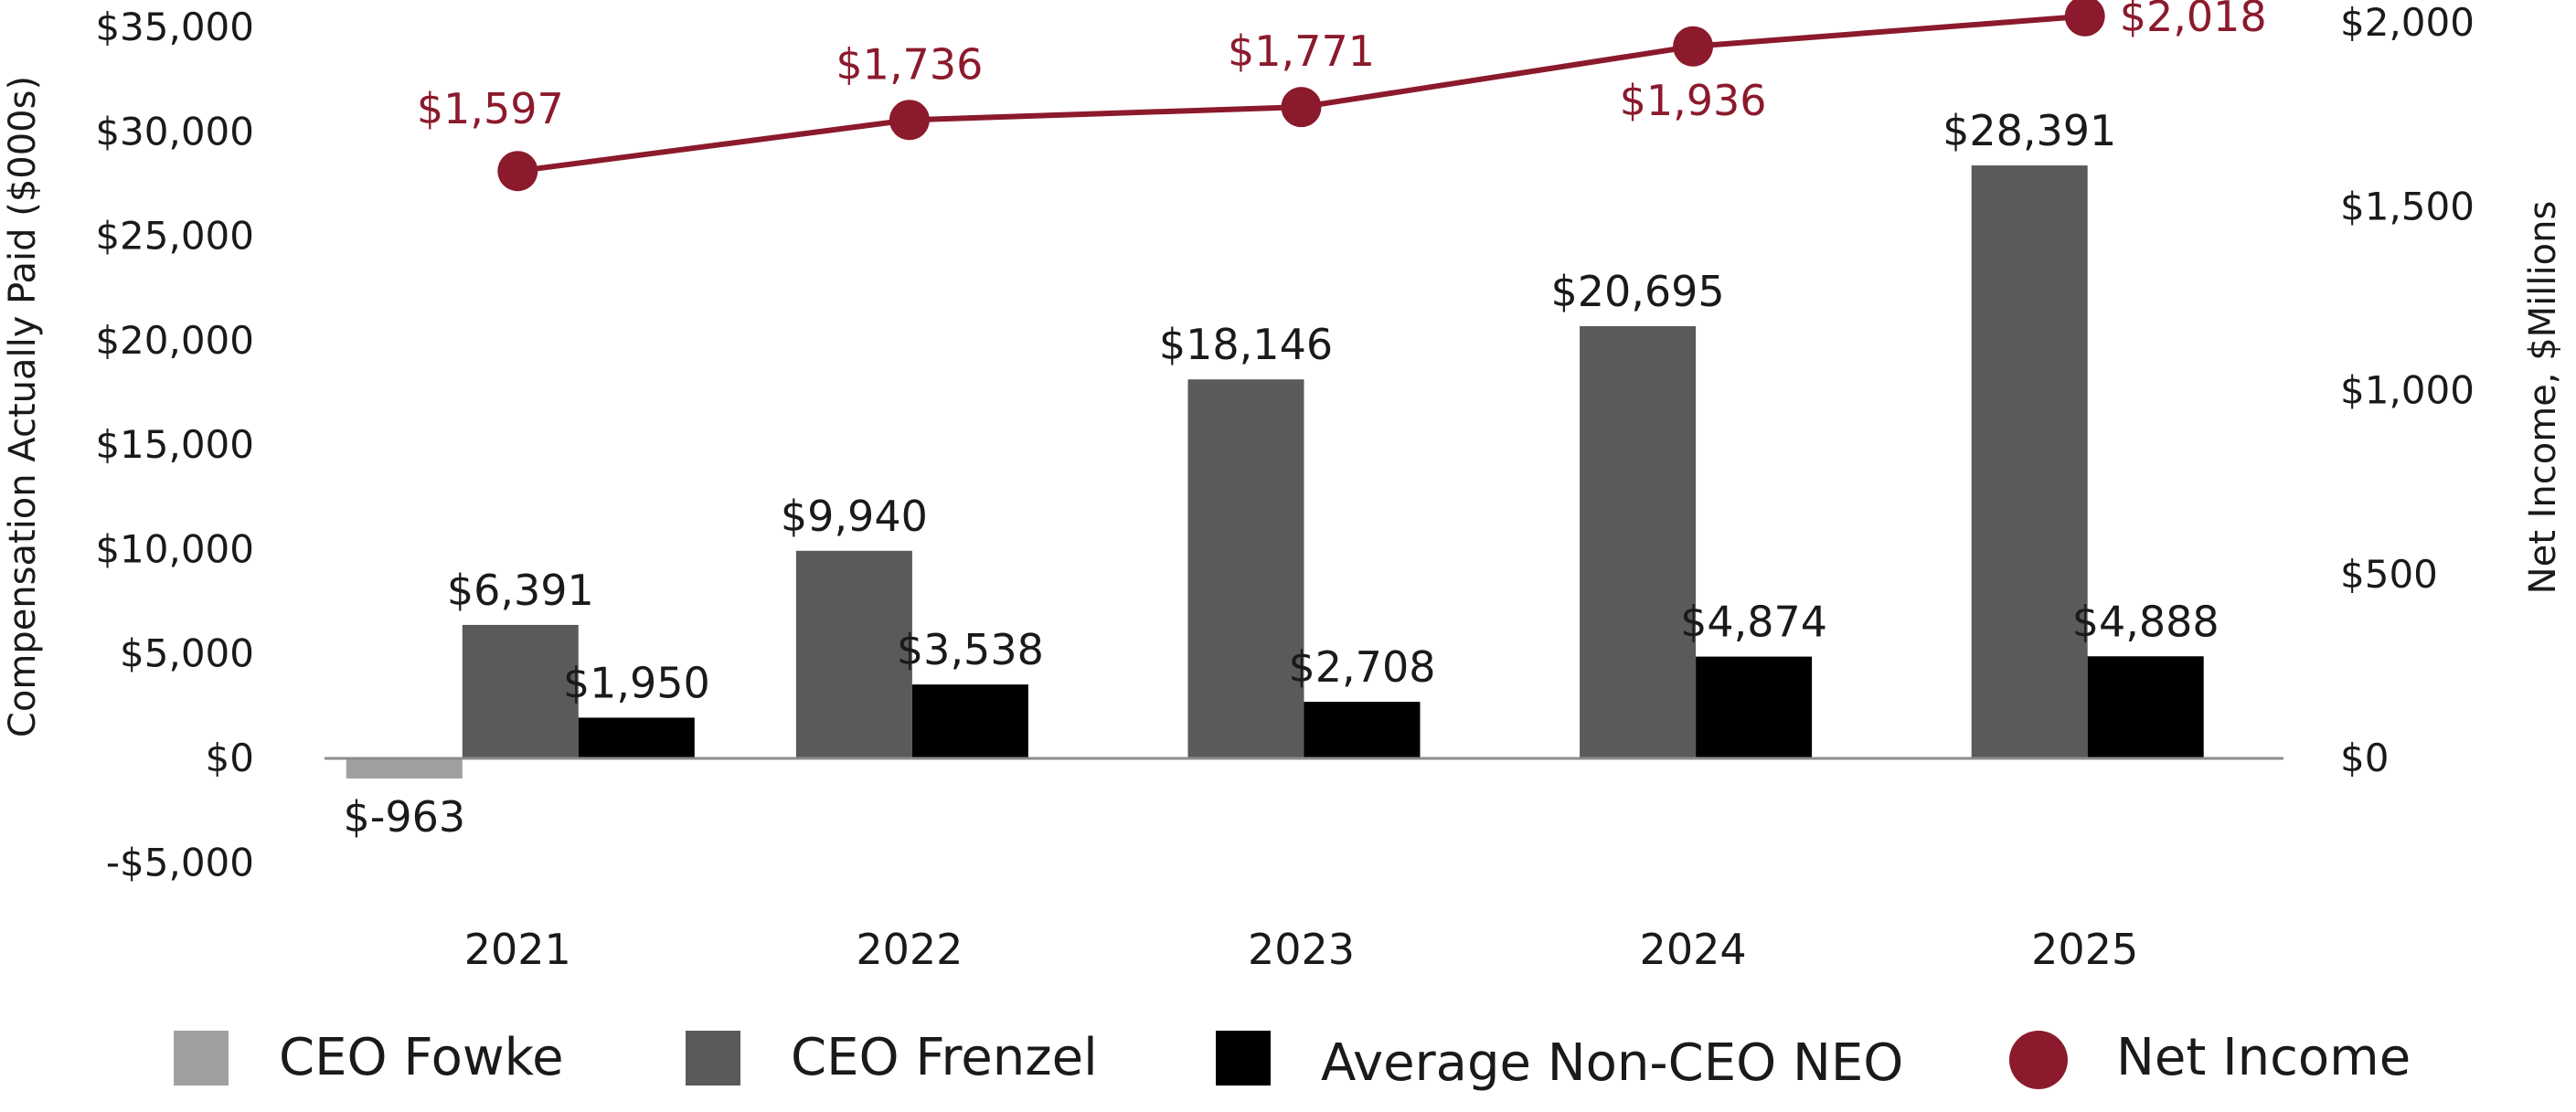  What do you see at coordinates (1612, 1063) in the screenshot?
I see `legend-label: Average Non-CEO NEO` at bounding box center [1612, 1063].